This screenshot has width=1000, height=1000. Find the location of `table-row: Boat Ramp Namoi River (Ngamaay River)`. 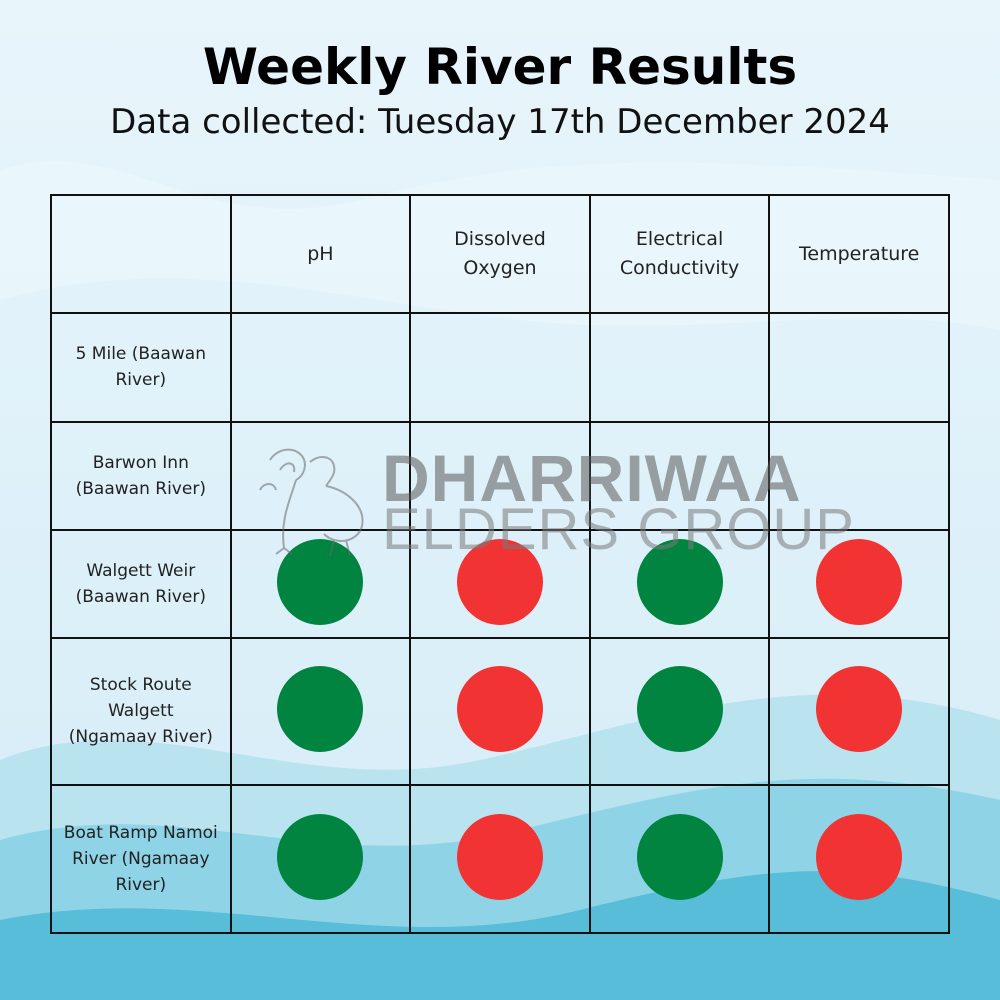

table-row: Boat Ramp Namoi River (Ngamaay River) is located at coordinates (500, 859).